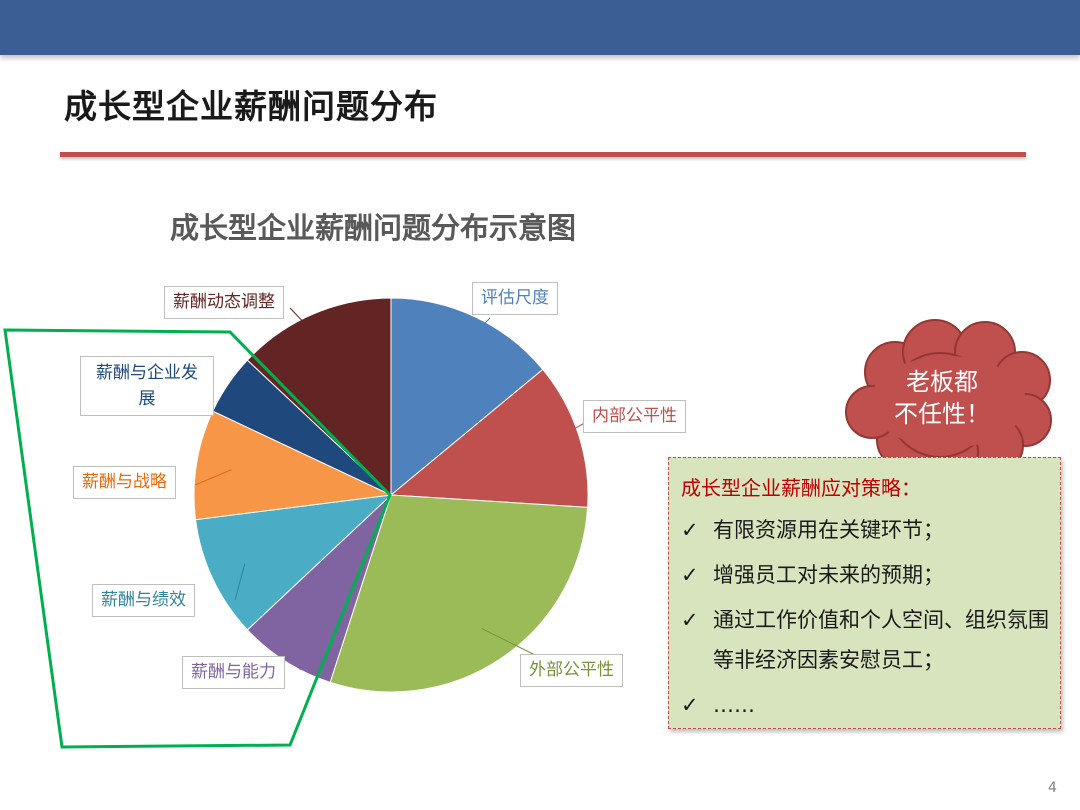 This screenshot has height=810, width=1080. Describe the element at coordinates (124, 482) in the screenshot. I see `label-pay-and-strategy: 薪酬与战略` at that location.